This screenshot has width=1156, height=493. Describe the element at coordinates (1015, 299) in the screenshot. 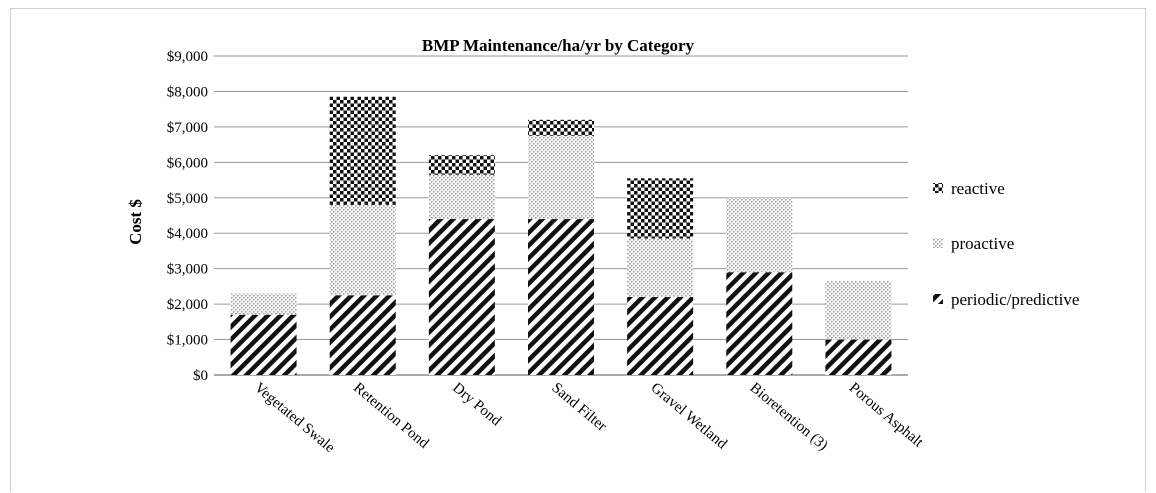

I see `legend-label: periodic/predictive` at that location.